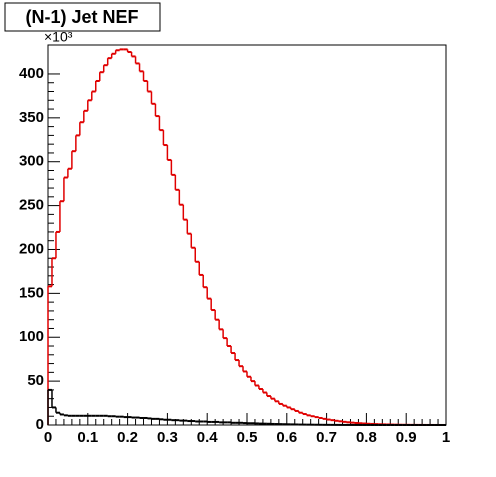  What do you see at coordinates (286, 437) in the screenshot?
I see `x-tick-label: 0.6` at bounding box center [286, 437].